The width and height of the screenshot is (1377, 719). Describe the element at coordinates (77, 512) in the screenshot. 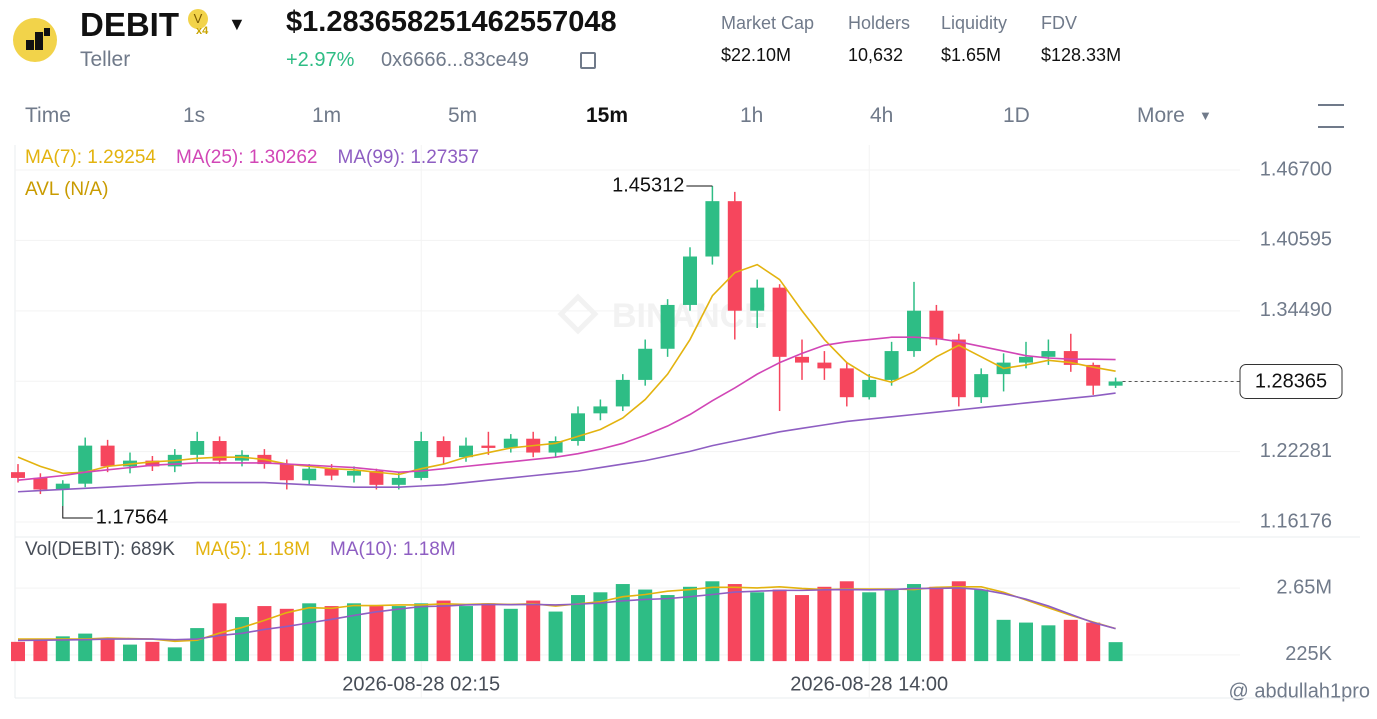

I see `low-leader` at that location.